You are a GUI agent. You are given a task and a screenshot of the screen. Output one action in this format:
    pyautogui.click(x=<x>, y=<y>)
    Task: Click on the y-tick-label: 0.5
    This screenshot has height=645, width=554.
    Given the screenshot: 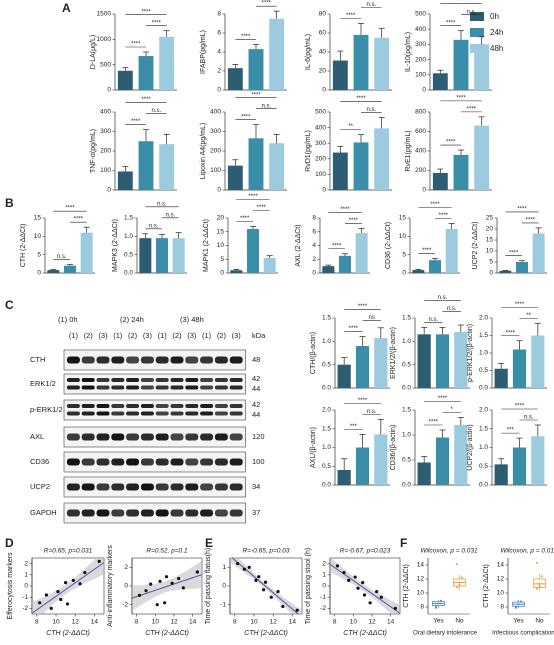 What is the action you would take?
    pyautogui.click(x=406, y=364)
    